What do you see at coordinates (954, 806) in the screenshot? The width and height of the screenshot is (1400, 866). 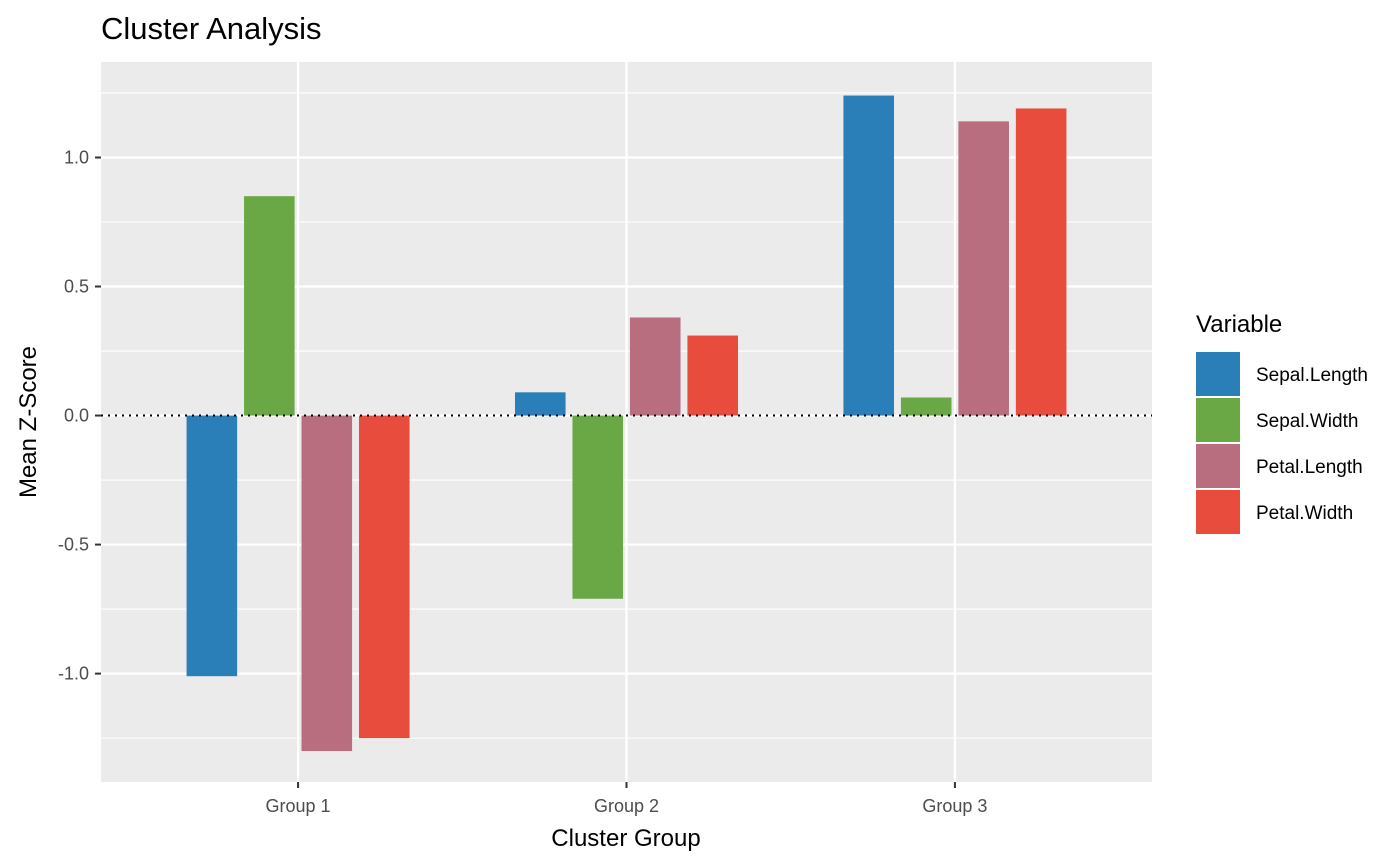 I see `x-tick-label: Group 3` at bounding box center [954, 806].